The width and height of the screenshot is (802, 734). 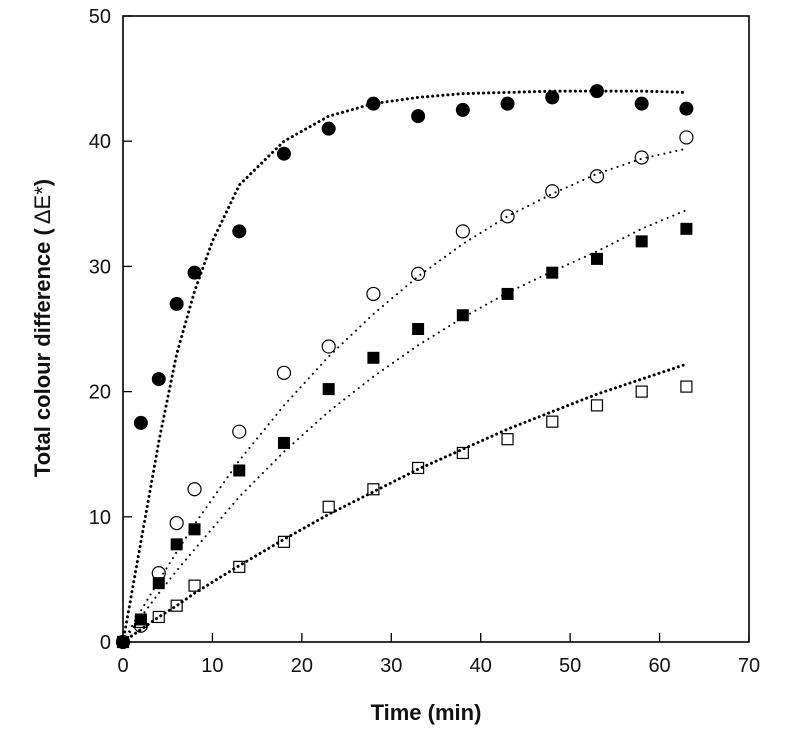 What do you see at coordinates (438, 655) in the screenshot?
I see `x-axis-ticks: 0 10 20 30 40 50 60 70` at bounding box center [438, 655].